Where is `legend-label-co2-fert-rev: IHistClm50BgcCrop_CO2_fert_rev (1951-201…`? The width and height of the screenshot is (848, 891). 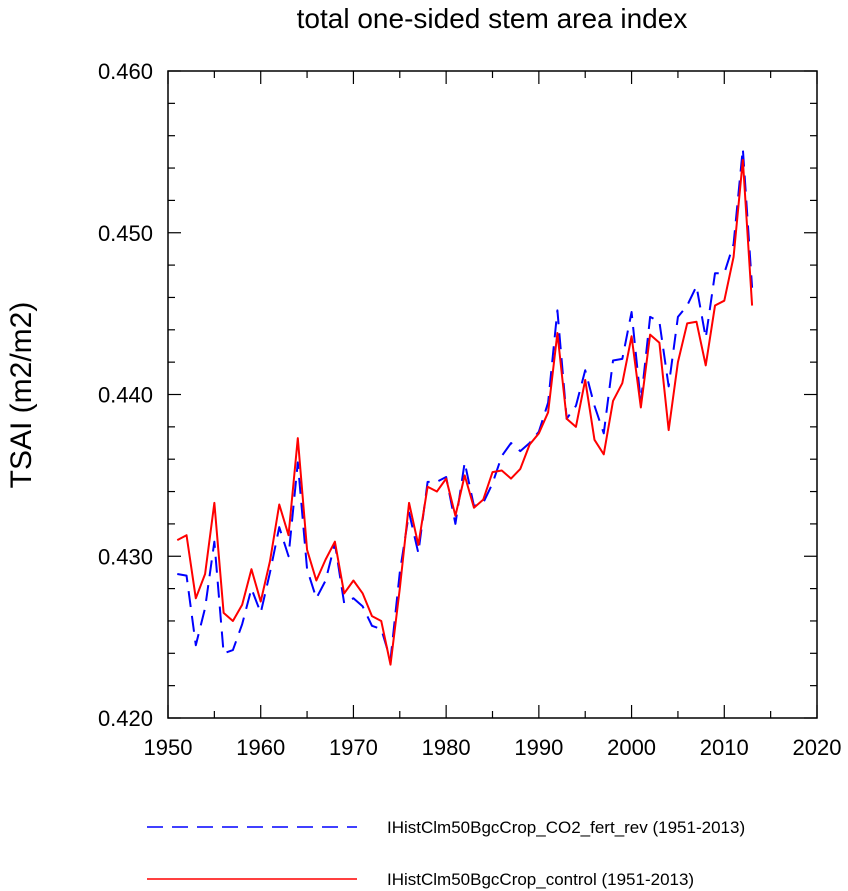
legend-label-co2-fert-rev: IHistClm50BgcCrop_CO2_fert_rev (1951-201… is located at coordinates (566, 827).